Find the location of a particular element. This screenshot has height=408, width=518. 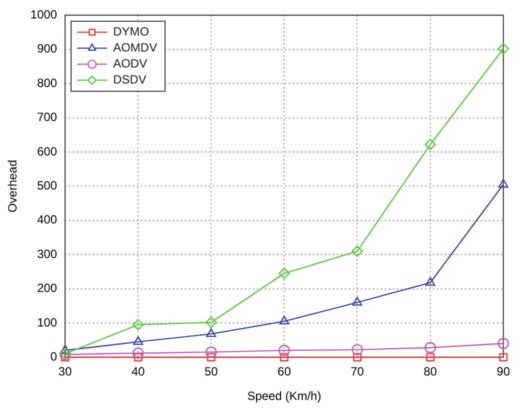

legend-label: DYMO is located at coordinates (131, 31).